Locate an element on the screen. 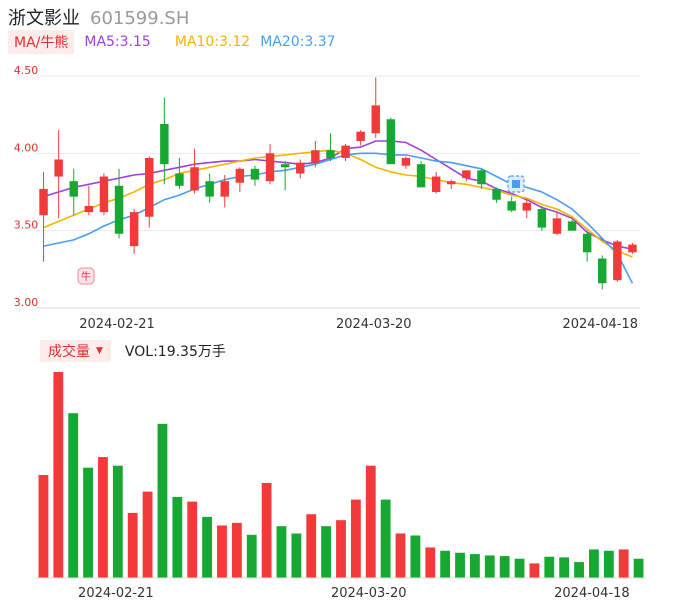  volume-x-tick-label: 2024-04-18 is located at coordinates (592, 593).